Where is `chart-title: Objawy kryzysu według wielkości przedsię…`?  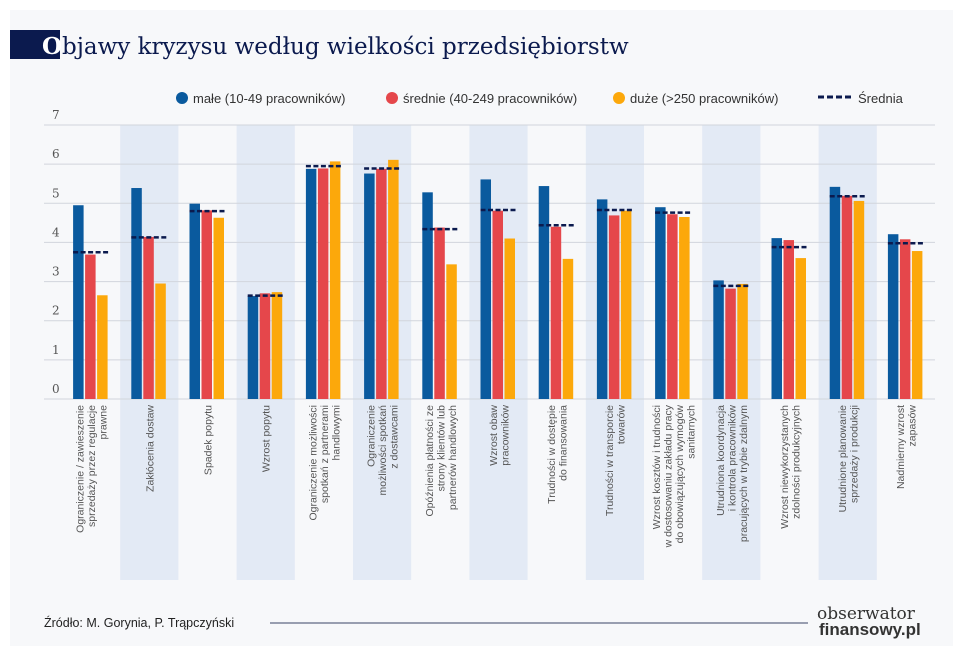 chart-title: Objawy kryzysu według wielkości przedsię… is located at coordinates (335, 46).